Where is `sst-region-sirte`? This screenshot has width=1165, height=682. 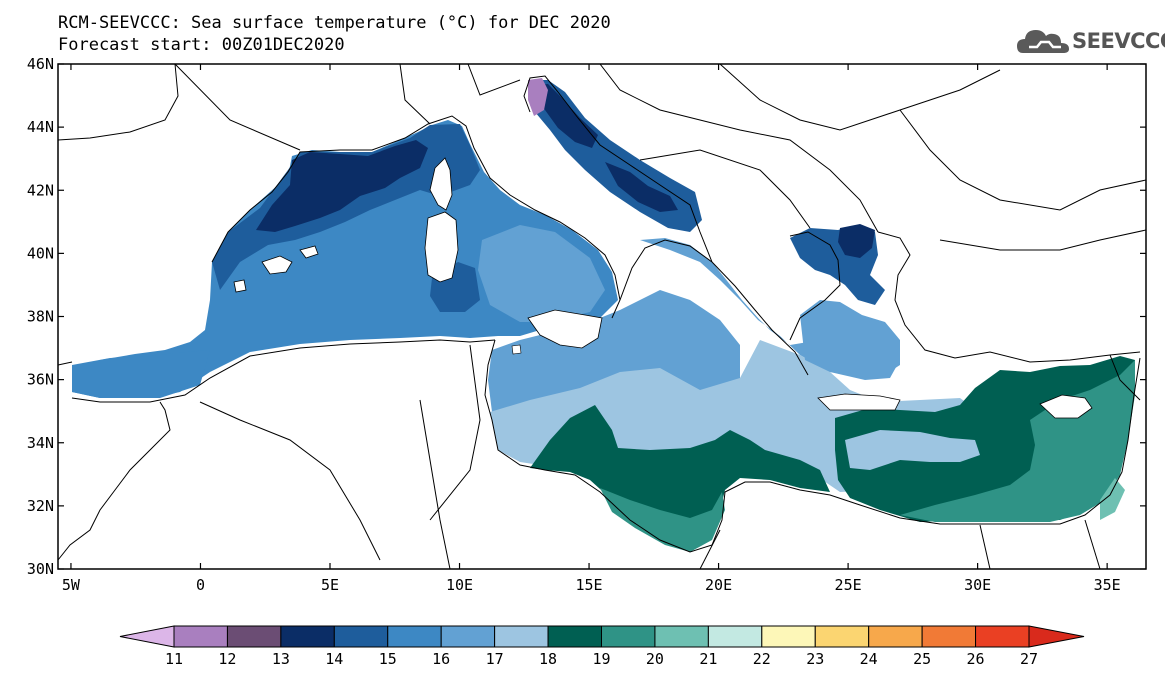
sst-region-sirte is located at coordinates (662, 520).